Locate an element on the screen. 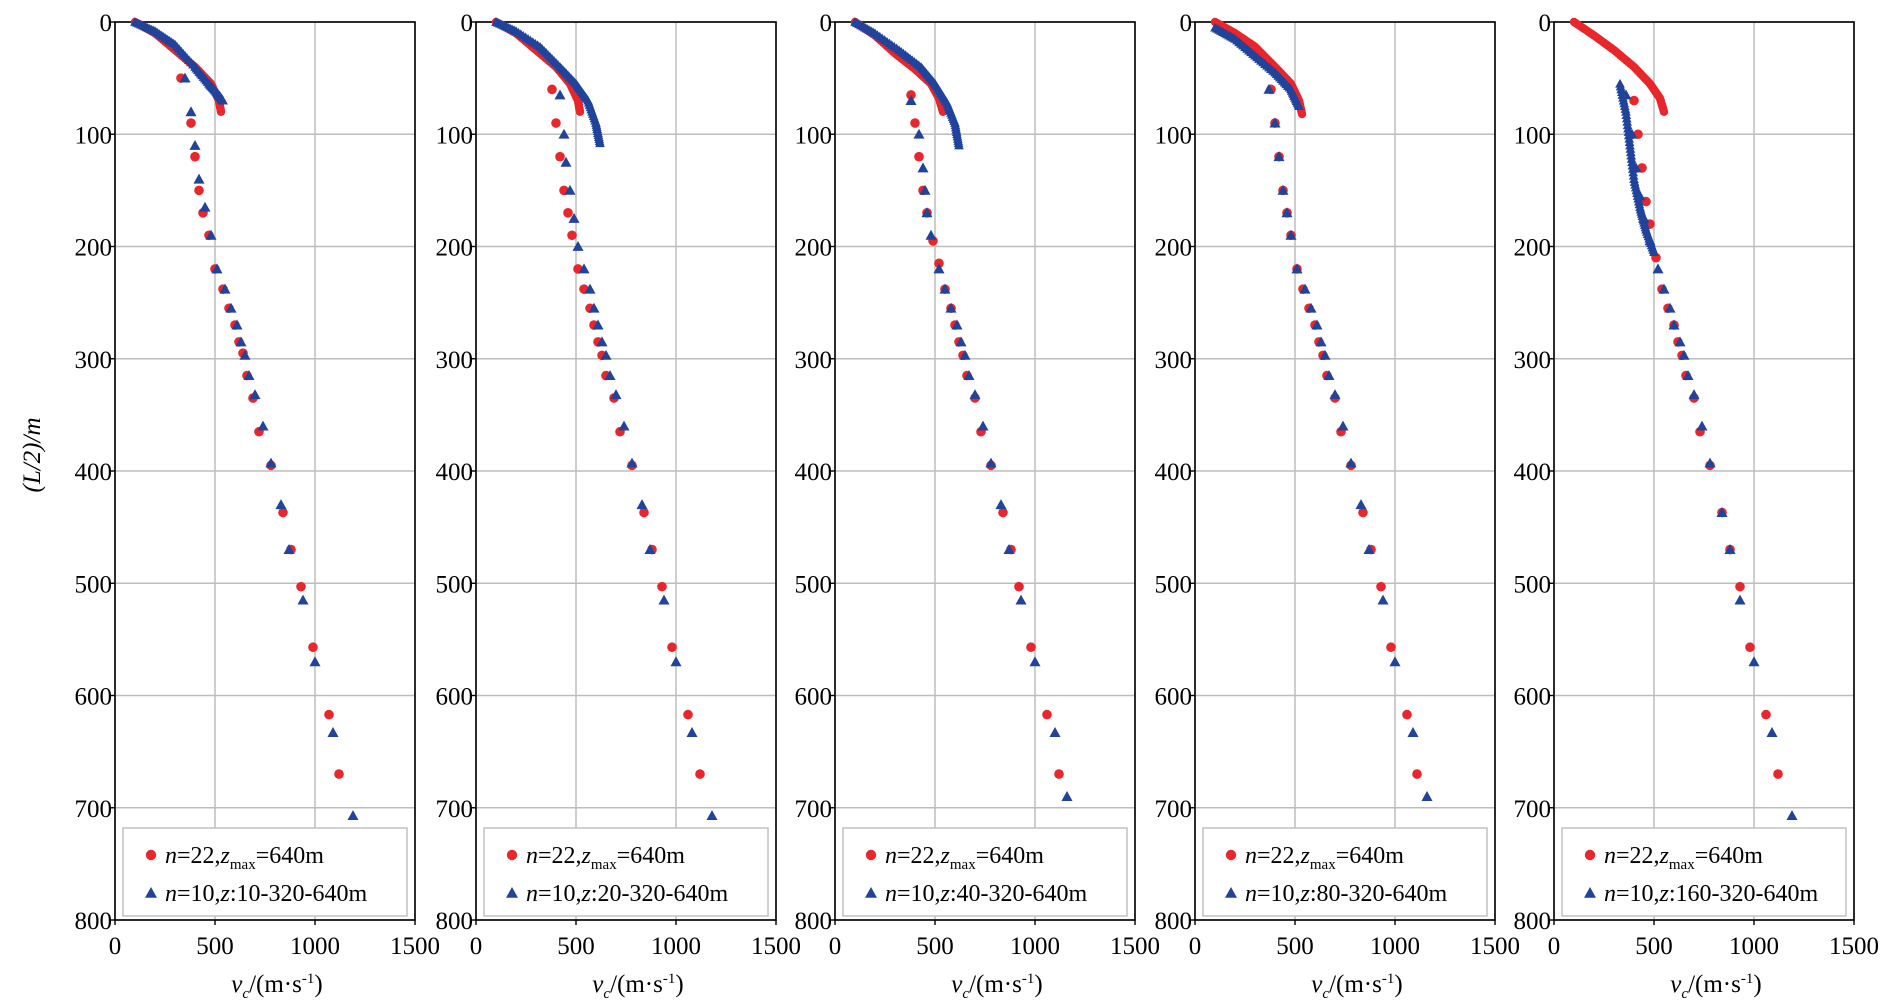  legend: n=22,zmax=640m n=10,z:40-320-640m is located at coordinates (985, 872).